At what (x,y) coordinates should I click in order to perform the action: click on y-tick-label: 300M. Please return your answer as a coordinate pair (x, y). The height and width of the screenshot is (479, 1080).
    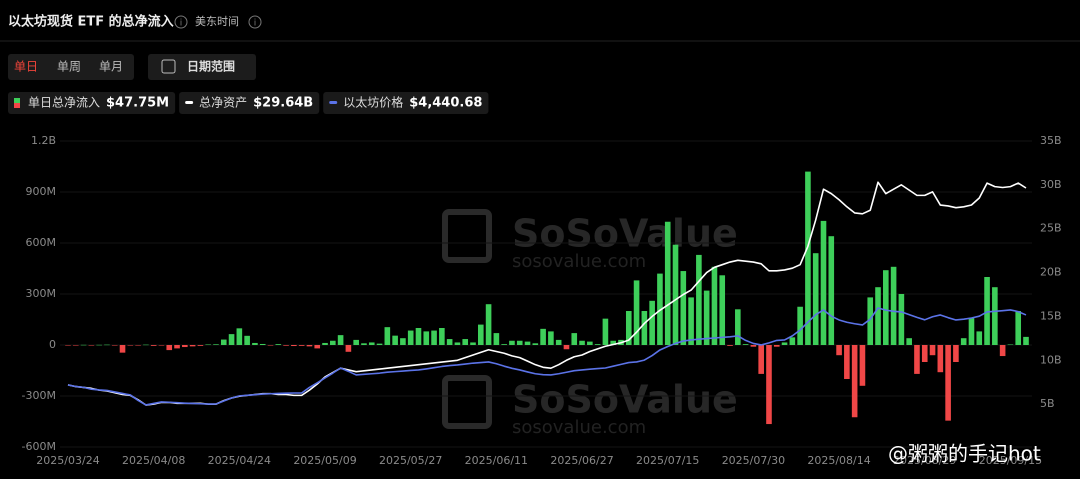
    Looking at the image, I should click on (41, 293).